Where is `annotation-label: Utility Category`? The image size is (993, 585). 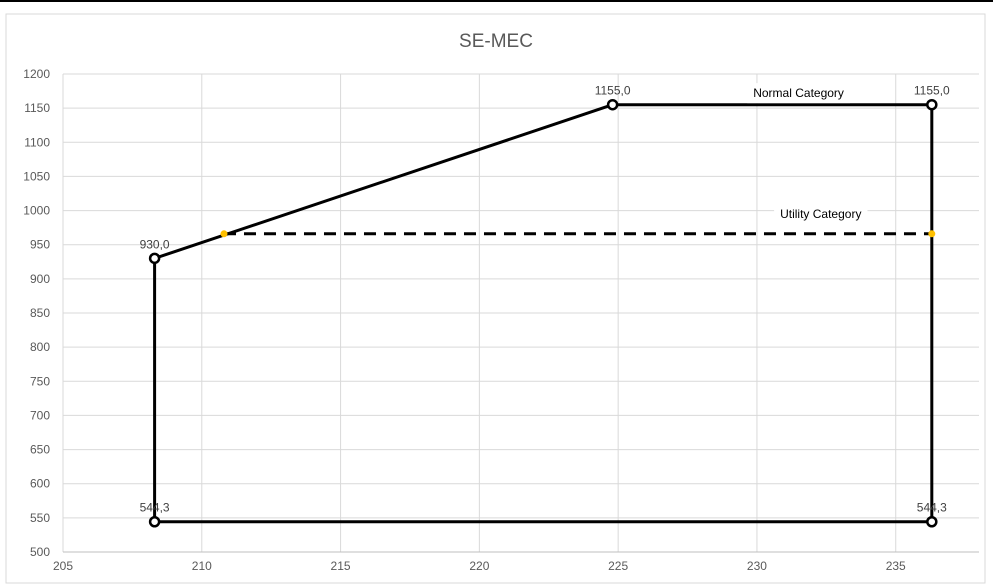
annotation-label: Utility Category is located at coordinates (820, 214).